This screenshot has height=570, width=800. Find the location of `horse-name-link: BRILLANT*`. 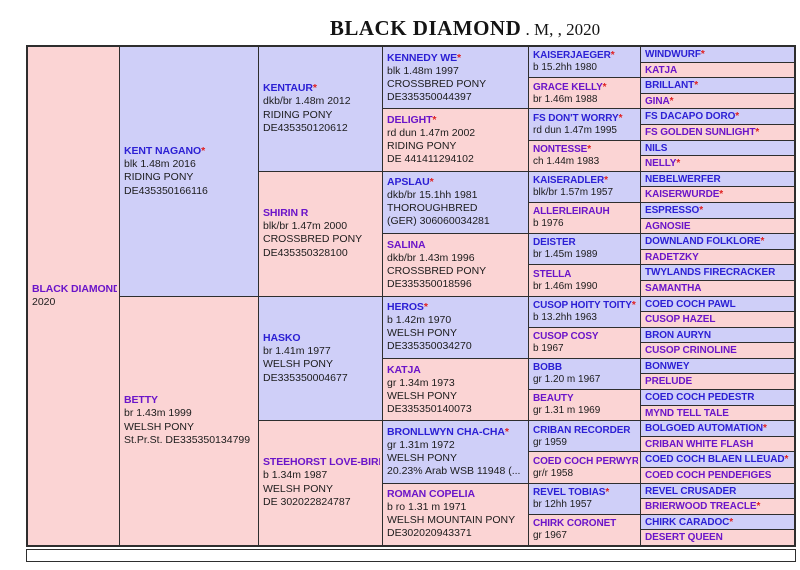

horse-name-link: BRILLANT* is located at coordinates (718, 85).